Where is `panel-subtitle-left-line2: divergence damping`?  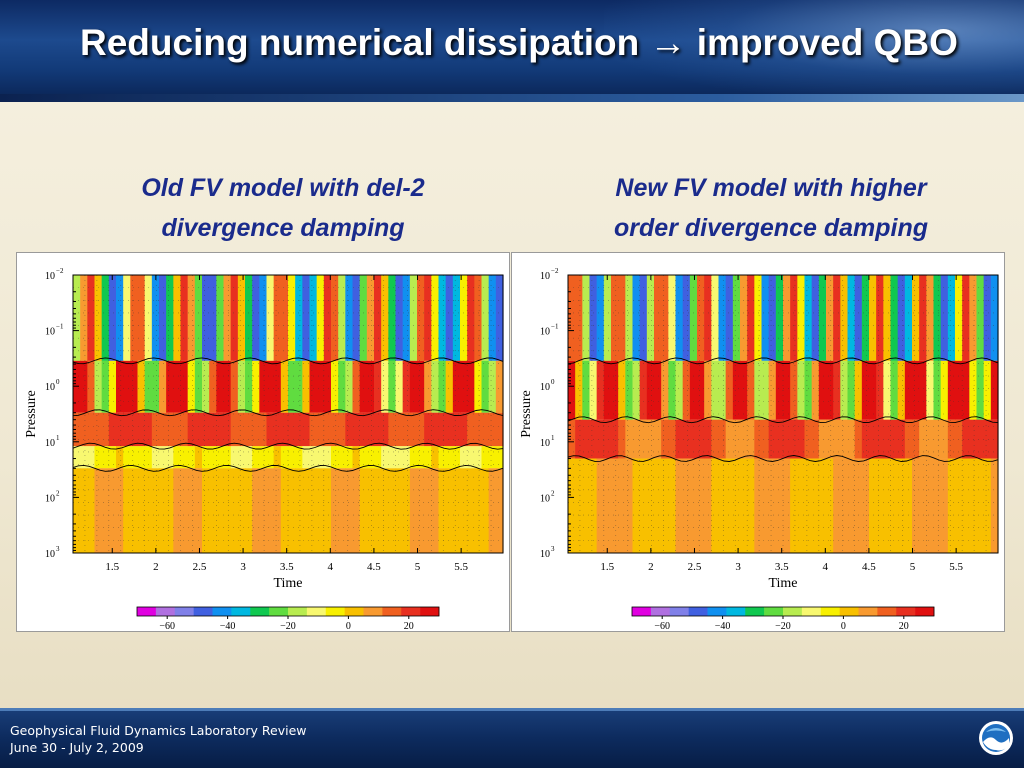
panel-subtitle-left-line2: divergence damping is located at coordinates (283, 228).